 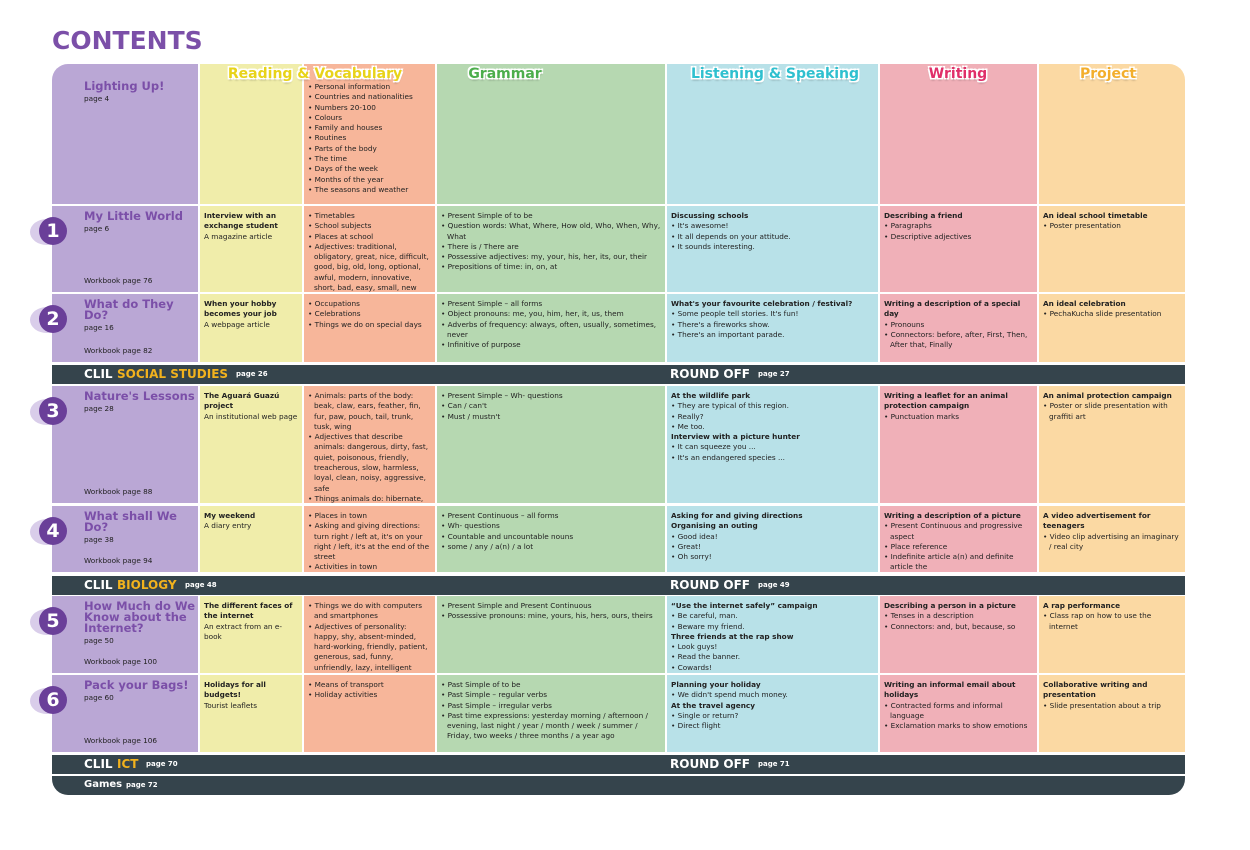 What do you see at coordinates (772, 668) in the screenshot?
I see `list-item: Cowards!` at bounding box center [772, 668].